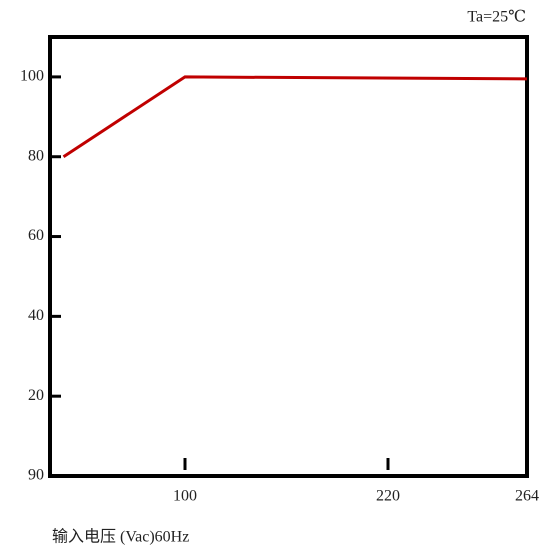 Image resolution: width=557 pixels, height=552 pixels. I want to click on y-tick-label: 100, so click(32, 76).